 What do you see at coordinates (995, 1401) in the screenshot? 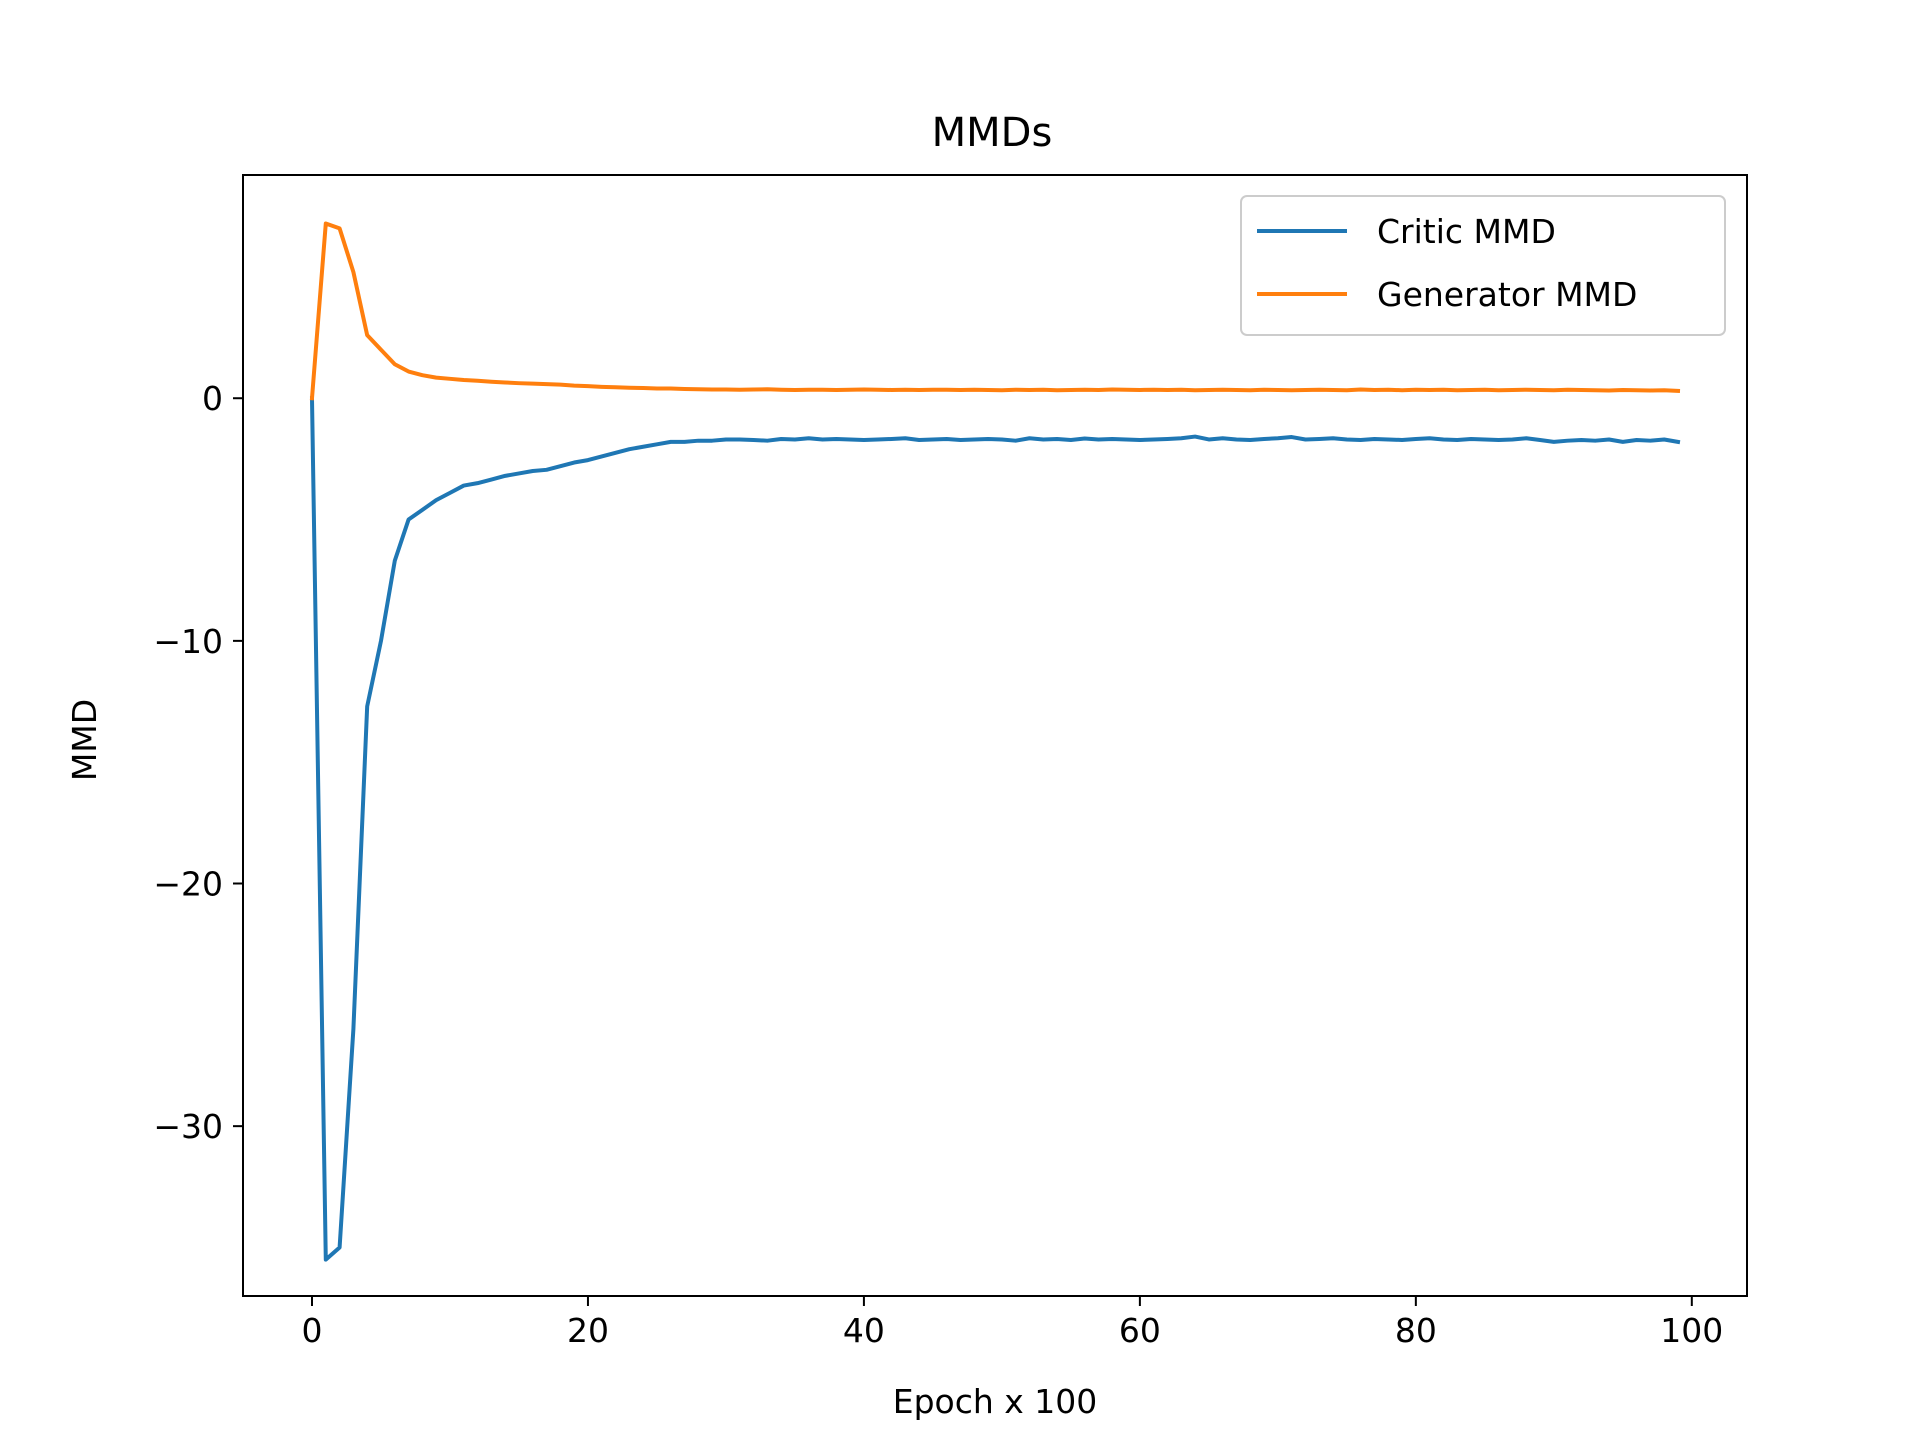
I see `x-axis-title: Epoch x 100` at bounding box center [995, 1401].